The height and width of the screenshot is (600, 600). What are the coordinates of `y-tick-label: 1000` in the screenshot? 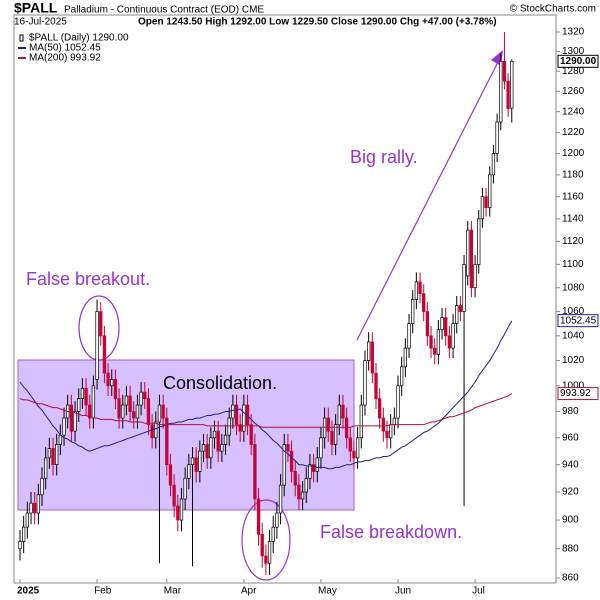 It's located at (573, 385).